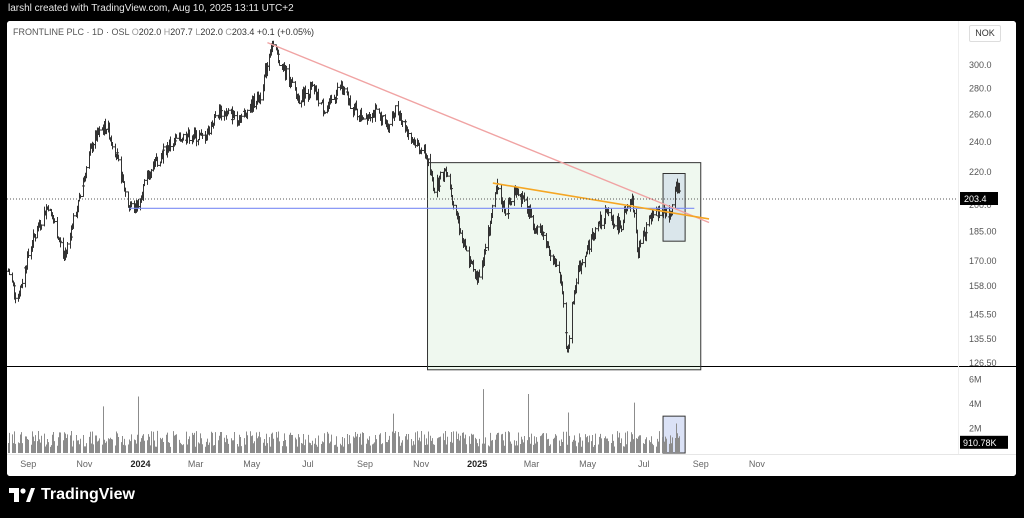  I want to click on volume-tick-label: 6M, so click(975, 379).